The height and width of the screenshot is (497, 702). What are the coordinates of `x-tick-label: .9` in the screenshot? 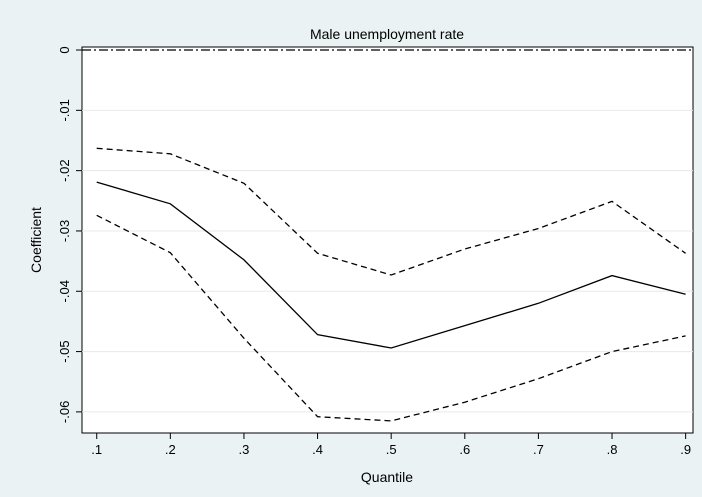 It's located at (685, 449).